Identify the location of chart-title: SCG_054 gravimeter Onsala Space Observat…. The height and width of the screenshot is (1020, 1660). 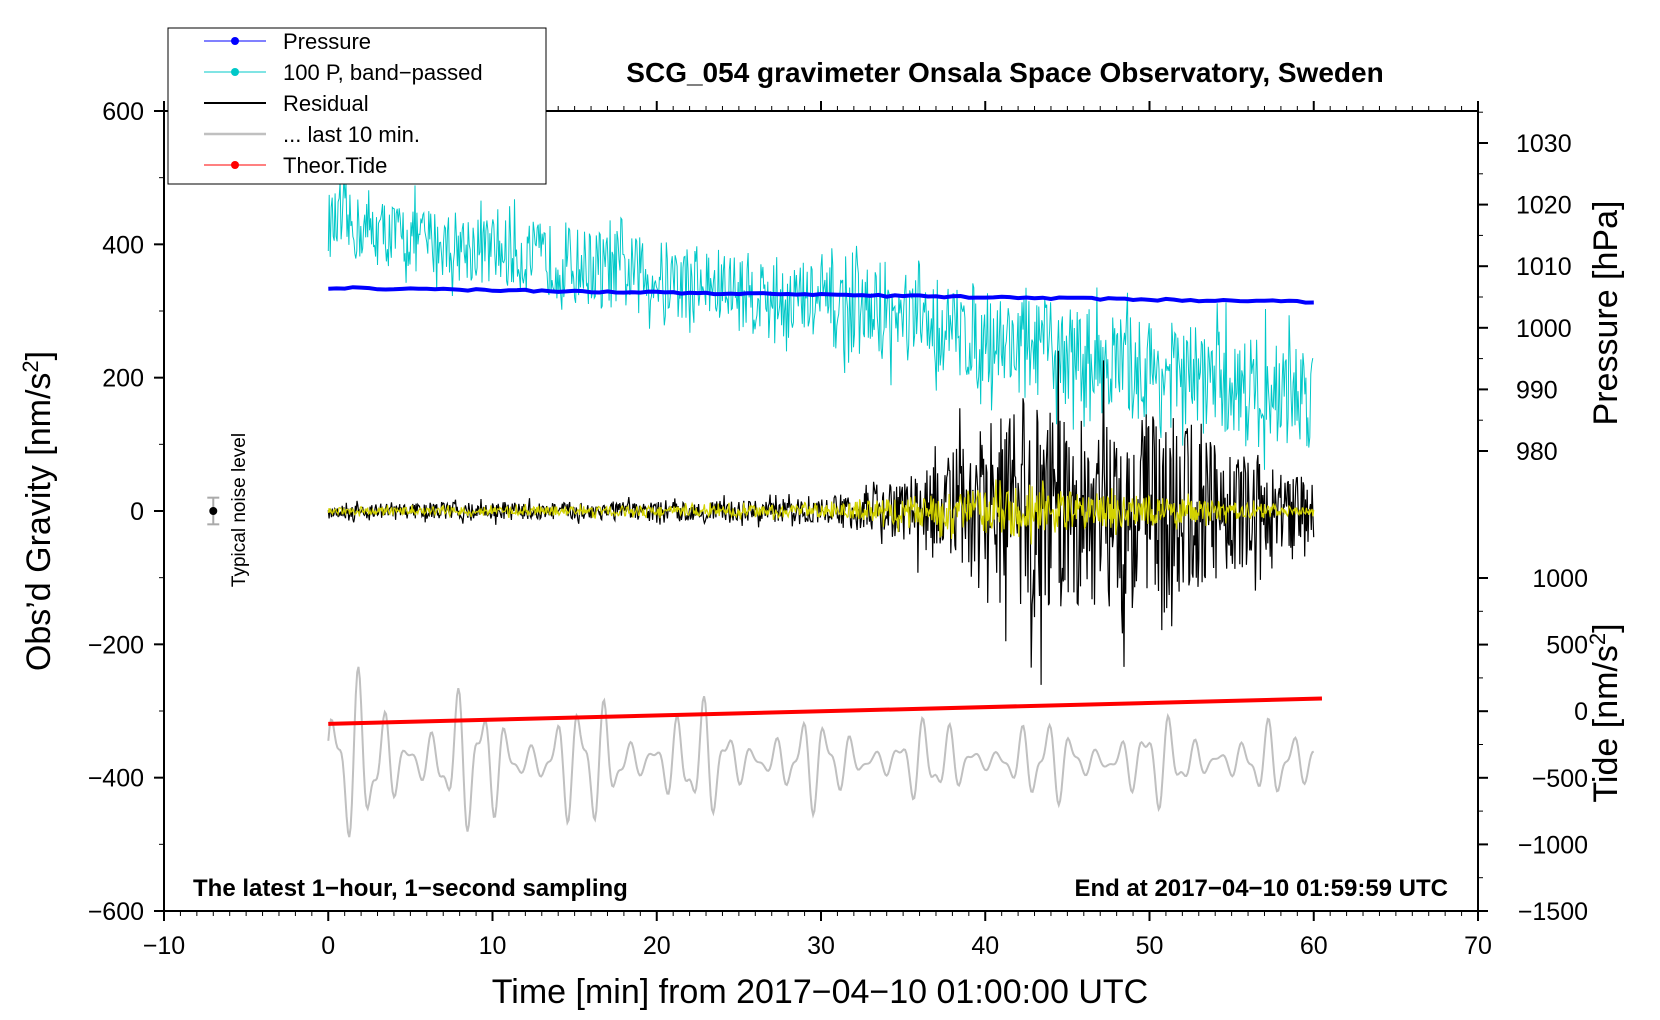
(1004, 72).